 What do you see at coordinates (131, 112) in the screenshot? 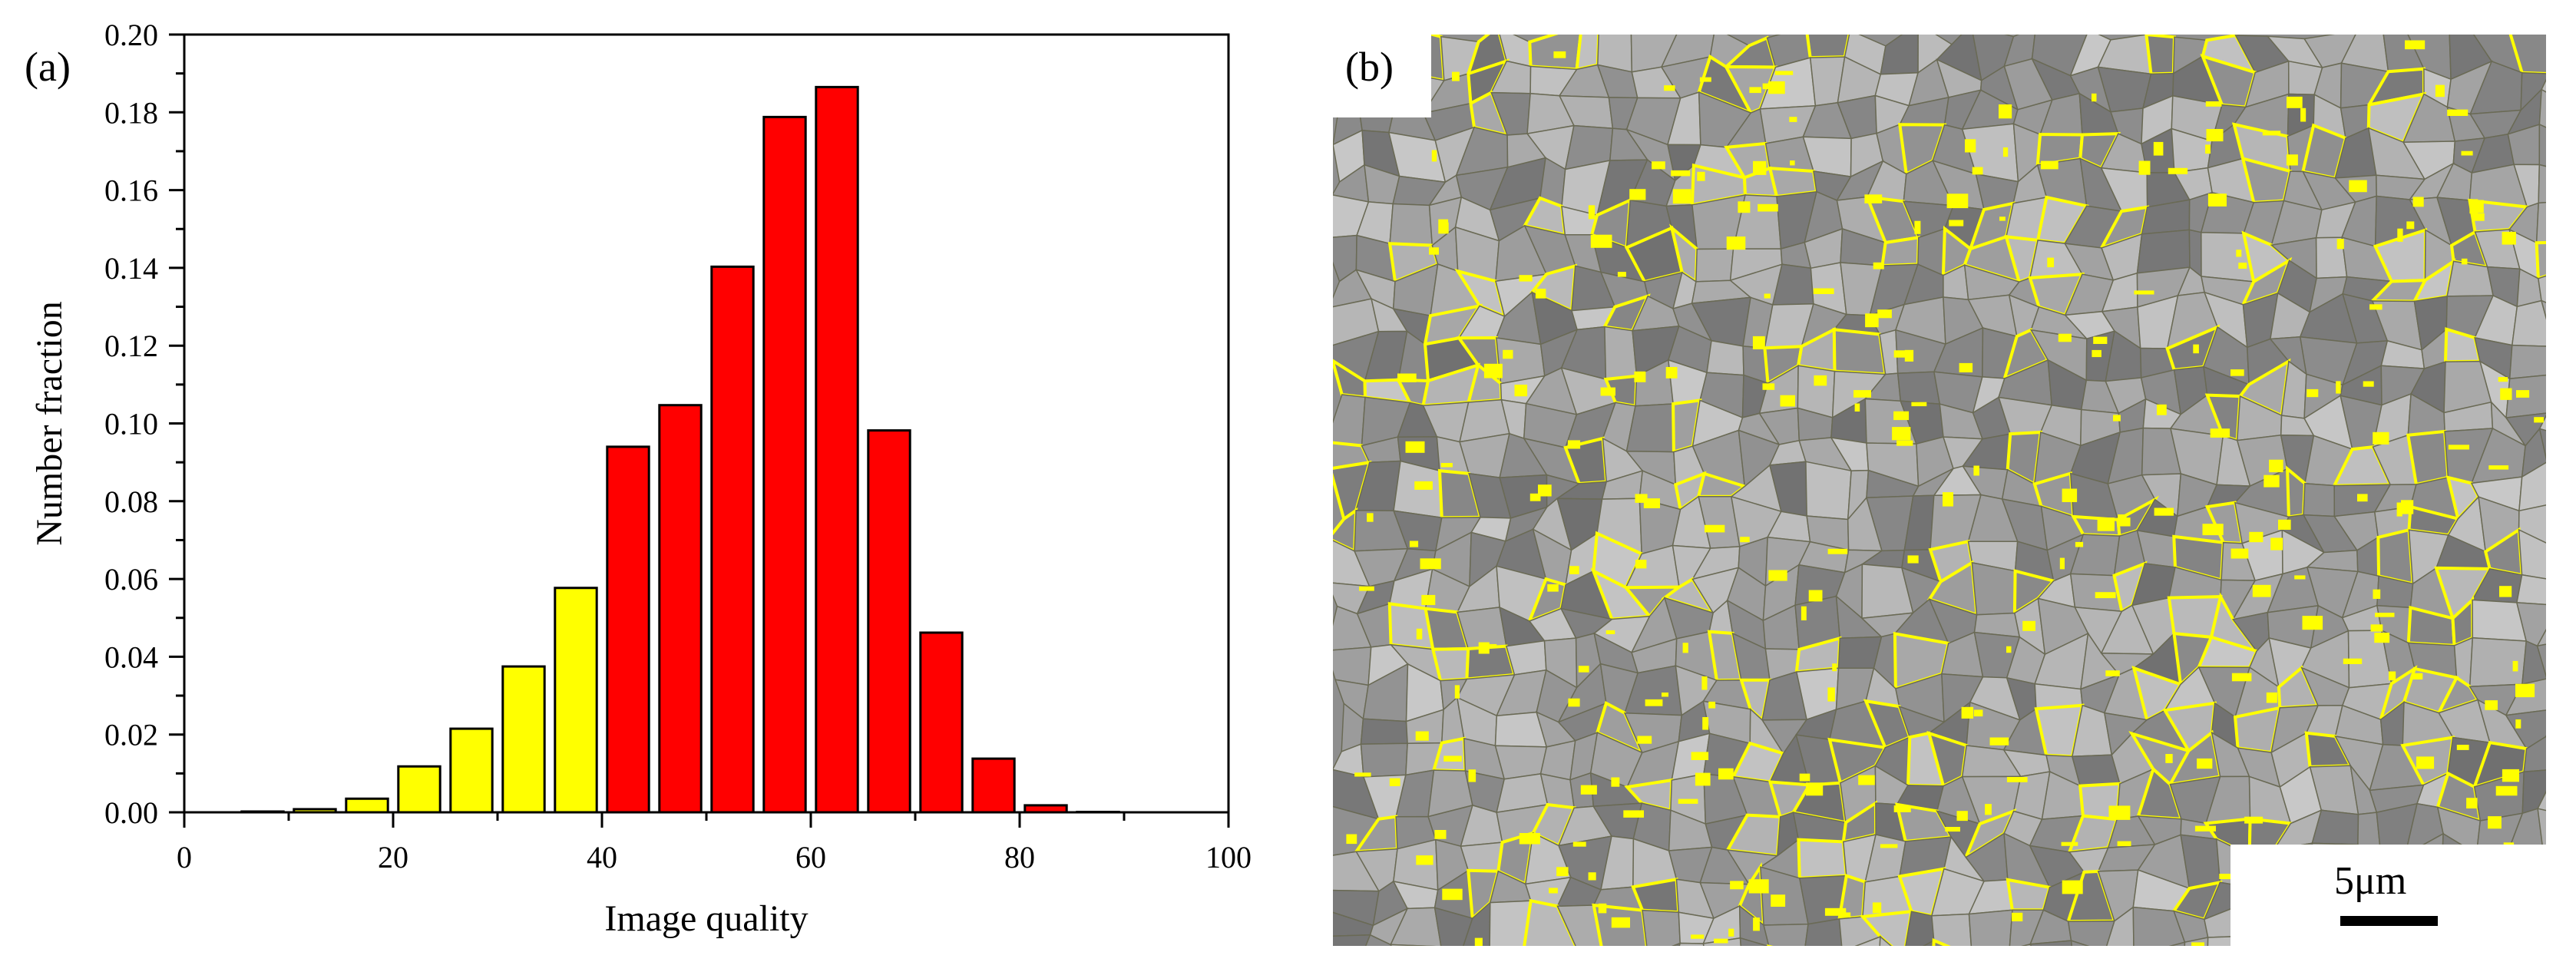
I see `y-tick-label: 0.18` at bounding box center [131, 112].